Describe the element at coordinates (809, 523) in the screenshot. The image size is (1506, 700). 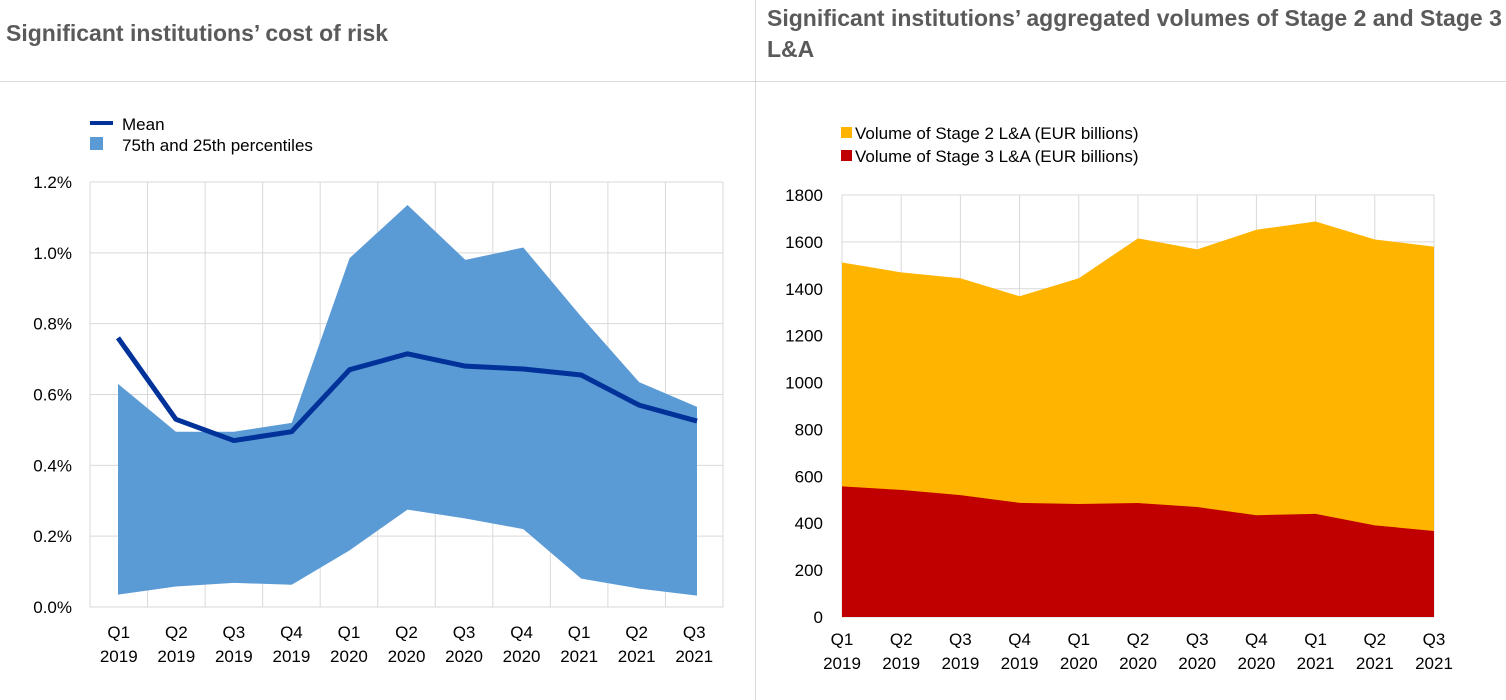
I see `right-y-tick-label: 400` at that location.